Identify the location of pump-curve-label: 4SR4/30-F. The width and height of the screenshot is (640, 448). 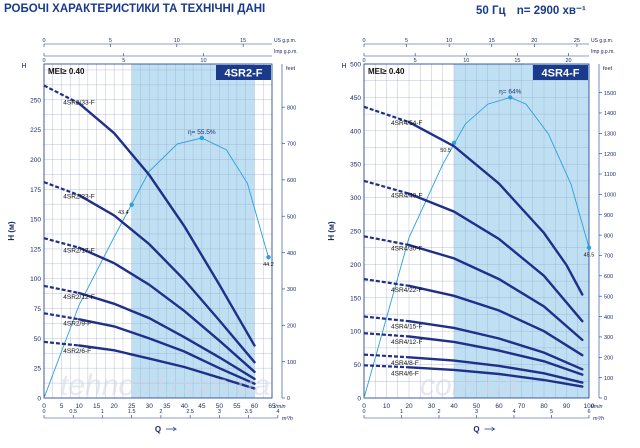
(406, 249).